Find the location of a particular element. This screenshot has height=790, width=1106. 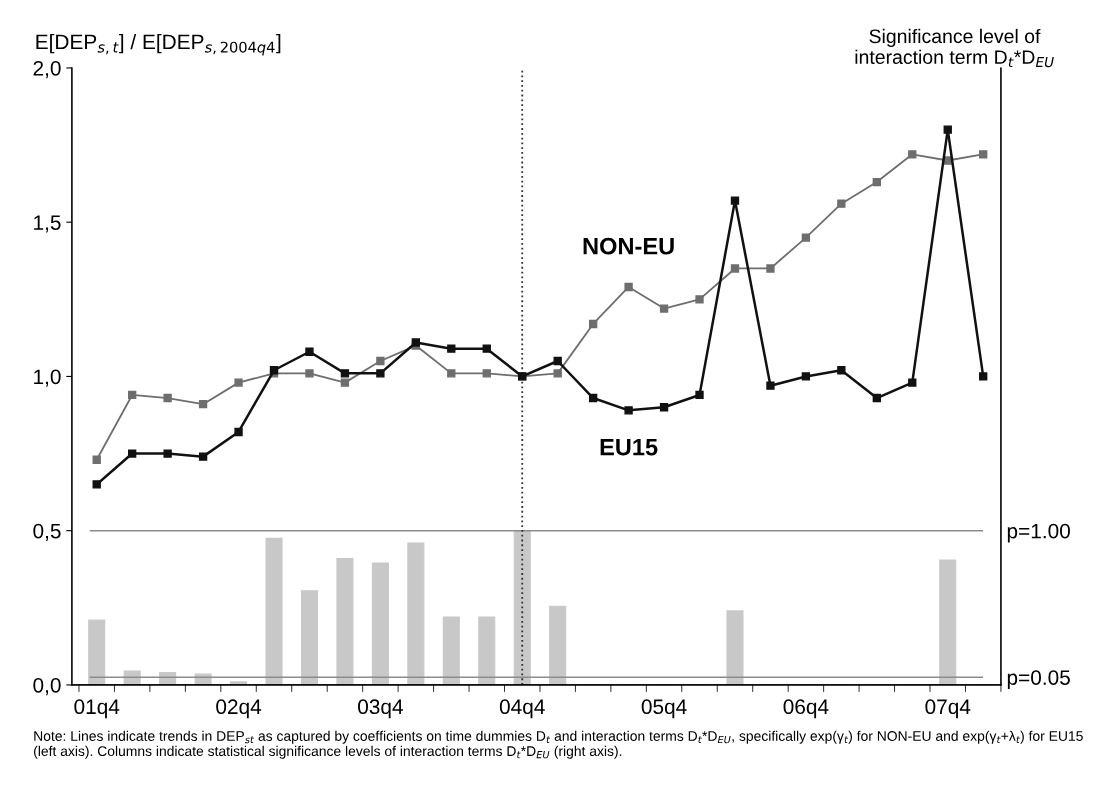

x-tick-label: 01q4 is located at coordinates (97, 709).